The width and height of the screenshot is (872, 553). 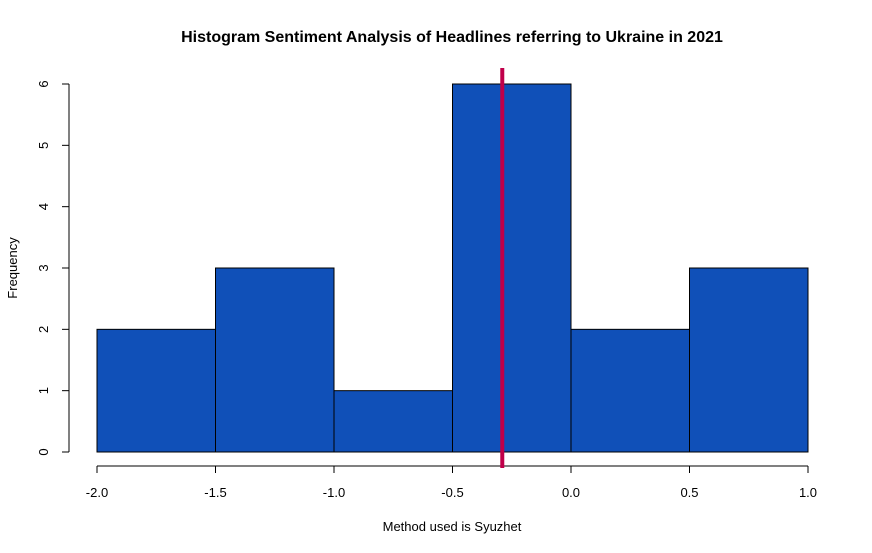 What do you see at coordinates (43, 206) in the screenshot?
I see `y-tick-label: 4` at bounding box center [43, 206].